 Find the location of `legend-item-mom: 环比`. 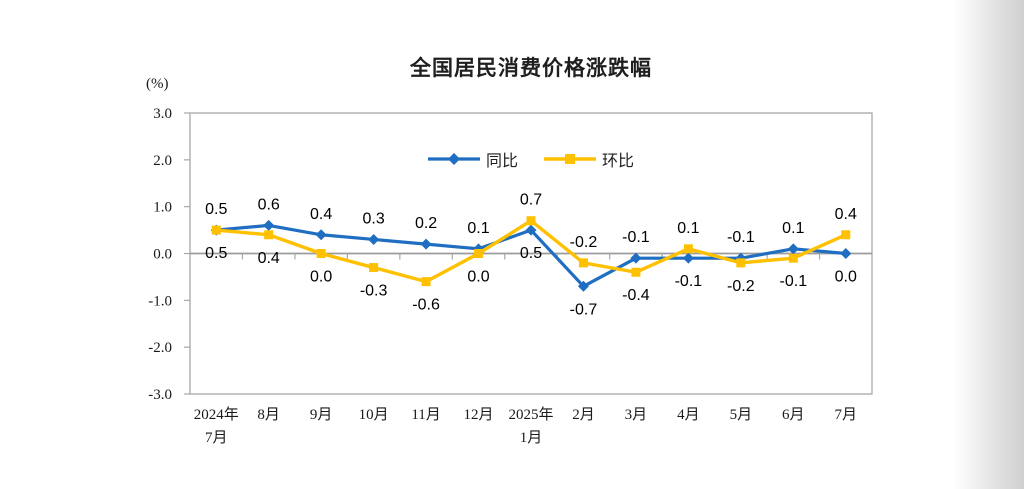

legend-item-mom: 环比 is located at coordinates (589, 159).